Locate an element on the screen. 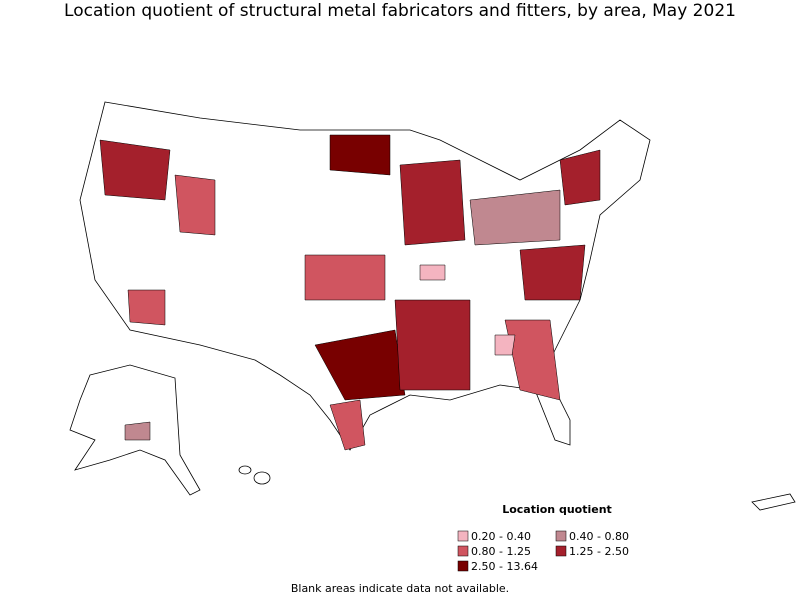  legend-label: 0.20 - 0.40 is located at coordinates (501, 536).